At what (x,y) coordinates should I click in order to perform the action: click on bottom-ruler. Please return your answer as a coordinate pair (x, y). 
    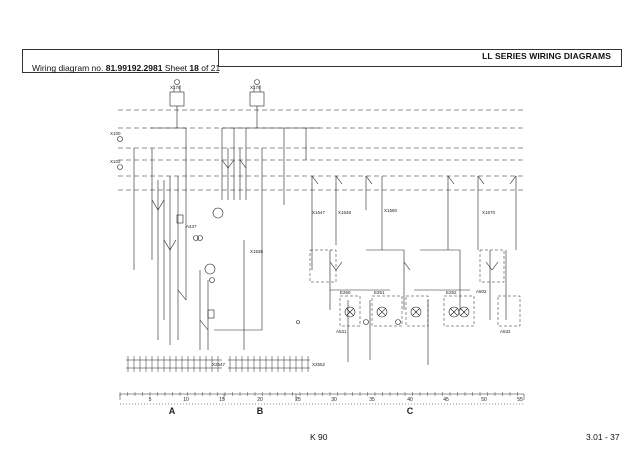
    Looking at the image, I should click on (322, 399).